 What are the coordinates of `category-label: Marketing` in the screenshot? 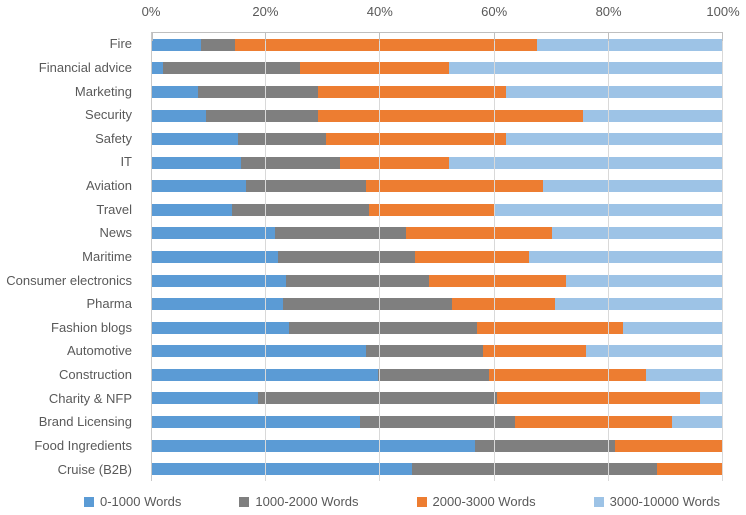 It's located at (103, 91).